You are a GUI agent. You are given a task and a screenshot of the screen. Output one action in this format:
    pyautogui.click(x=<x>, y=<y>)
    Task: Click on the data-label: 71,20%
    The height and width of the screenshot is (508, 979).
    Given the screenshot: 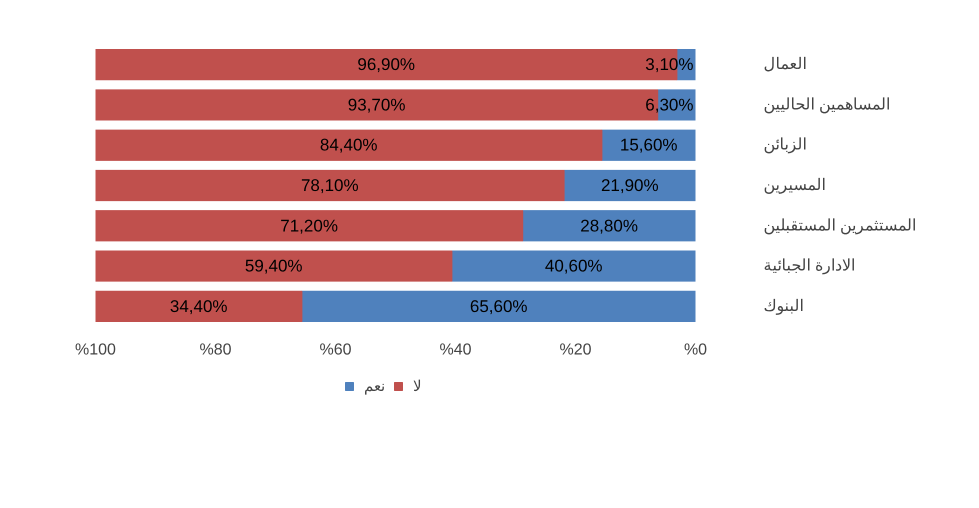 What is the action you would take?
    pyautogui.click(x=309, y=226)
    